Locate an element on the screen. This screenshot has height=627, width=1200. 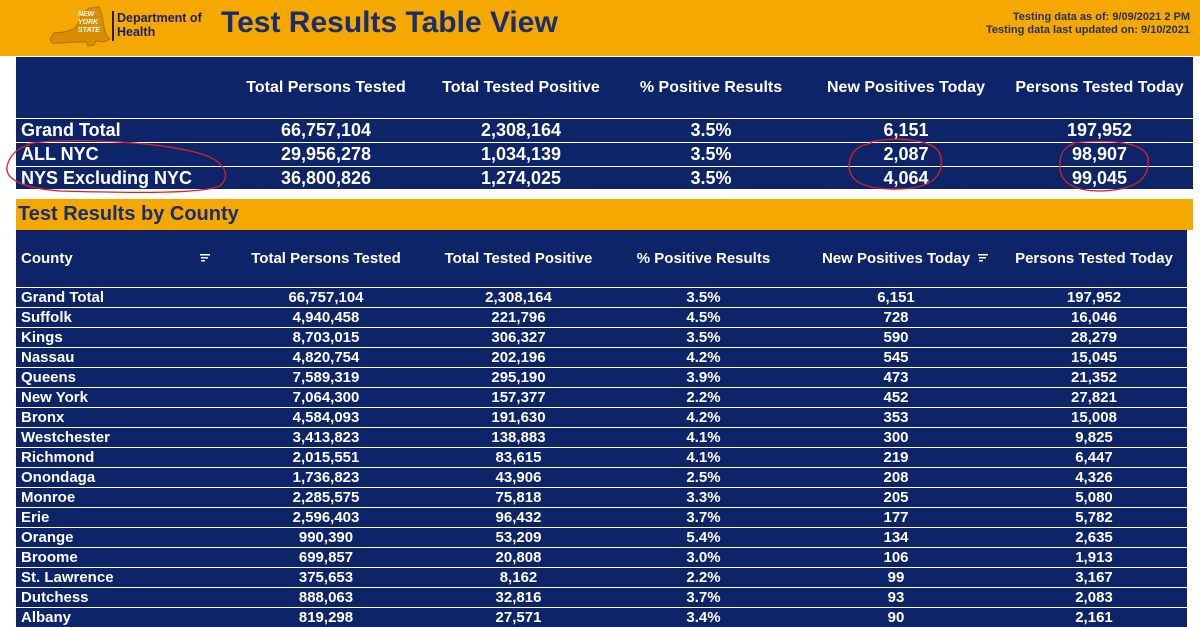
table-cell: 2,596,403 is located at coordinates (326, 517).